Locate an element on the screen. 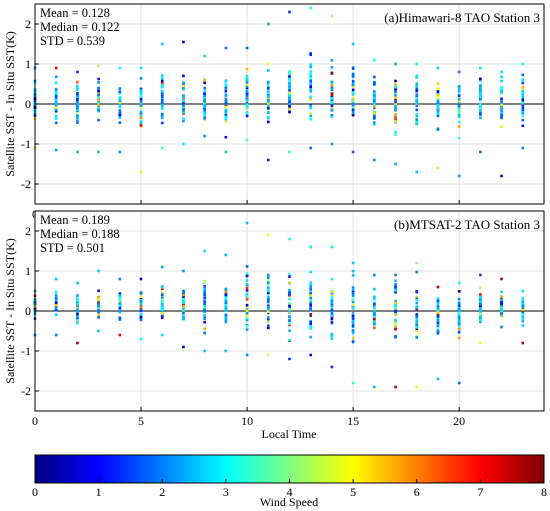  y-ticks: -2 -1 0 1 2 is located at coordinates (30, 311).